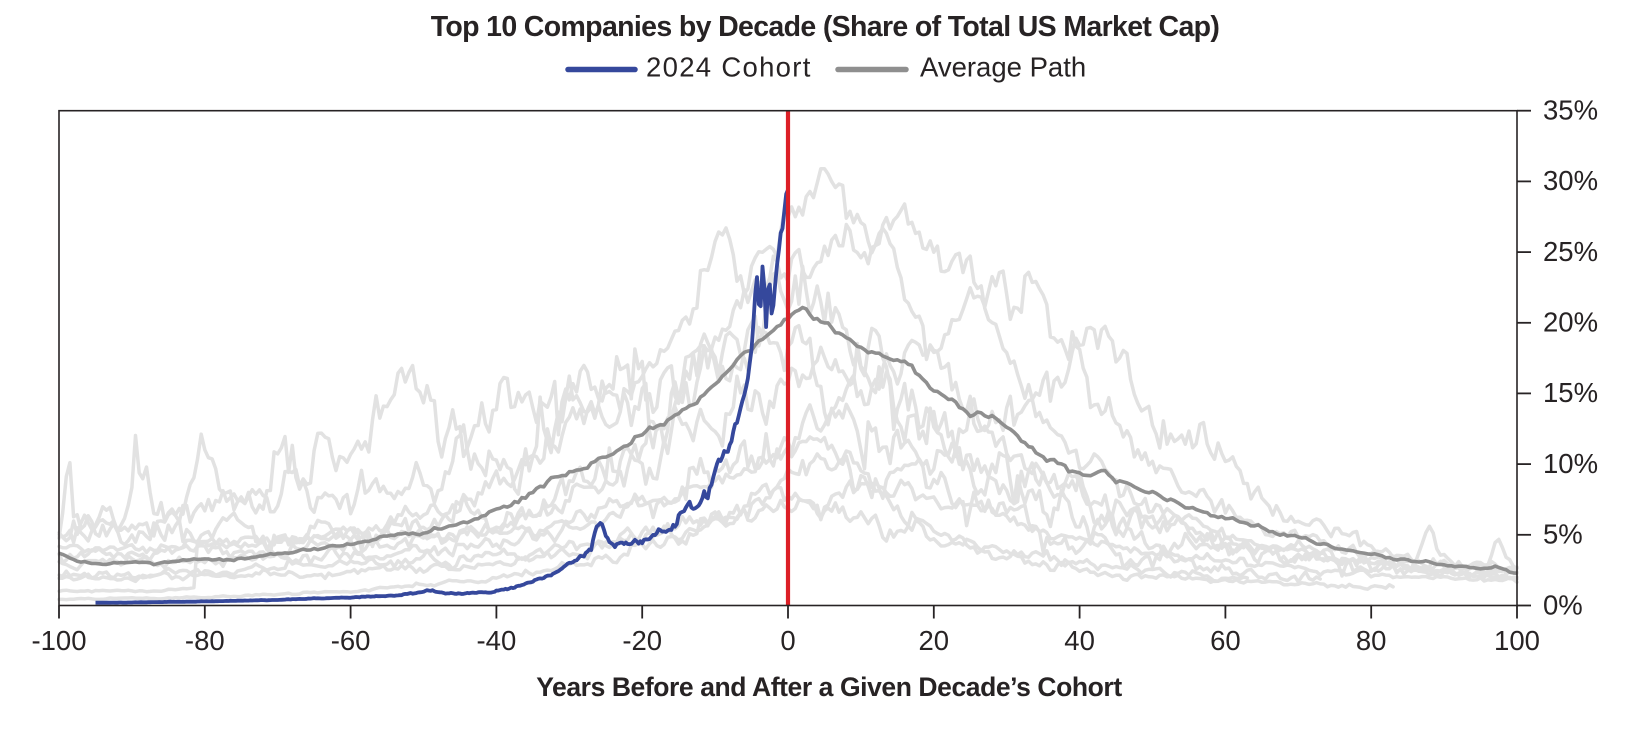  I want to click on svg-text: 40, so click(1079, 640).